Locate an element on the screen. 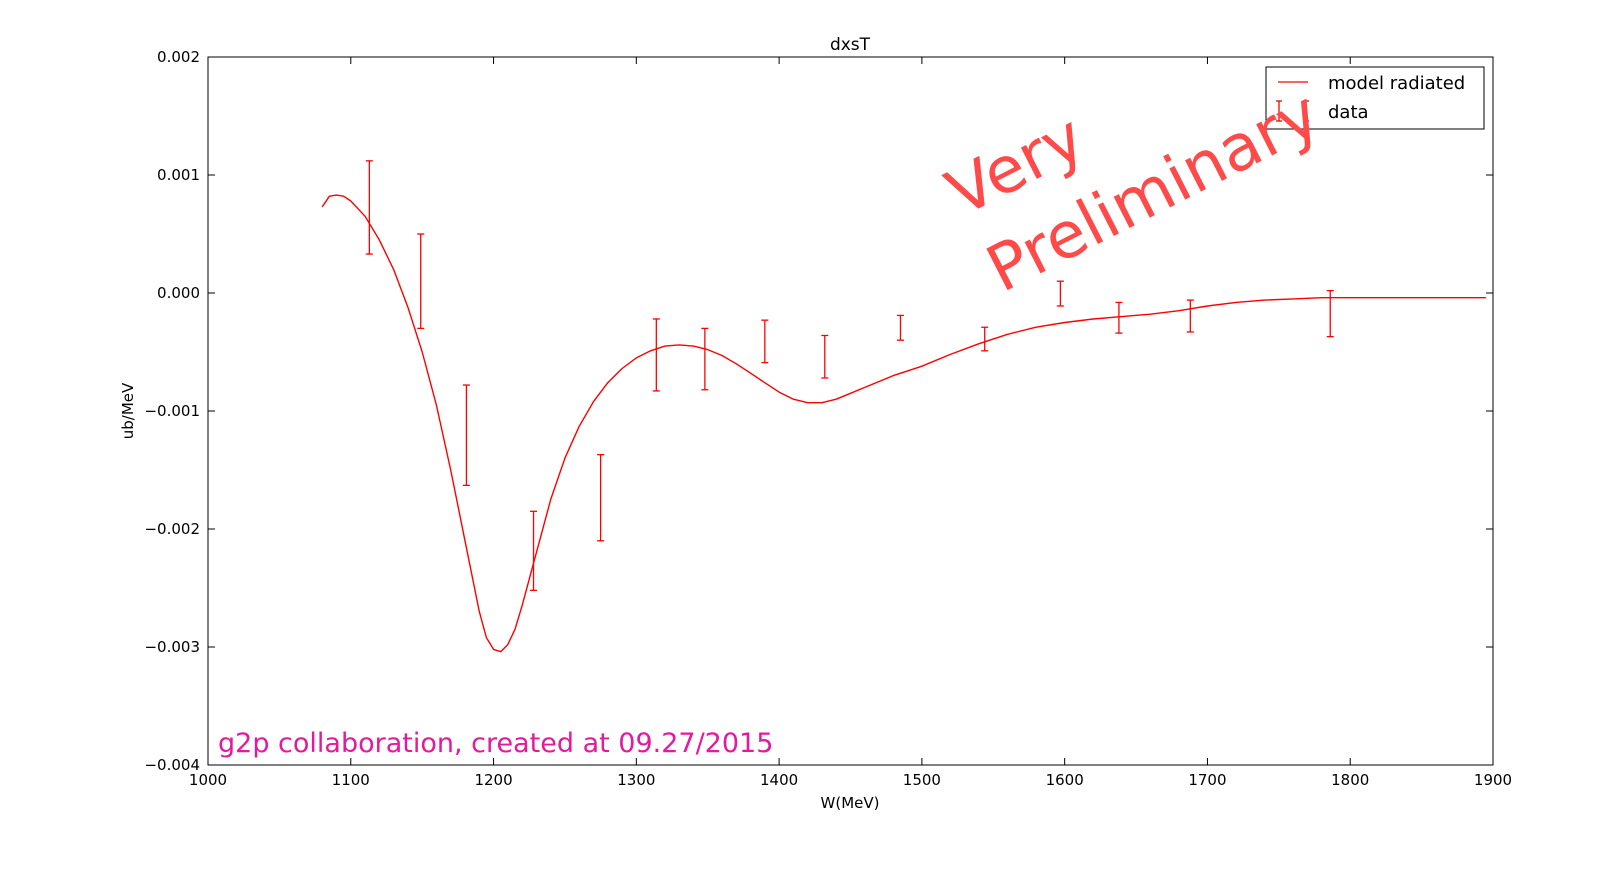 The height and width of the screenshot is (872, 1600). x-tick-label: 1300 is located at coordinates (636, 780).